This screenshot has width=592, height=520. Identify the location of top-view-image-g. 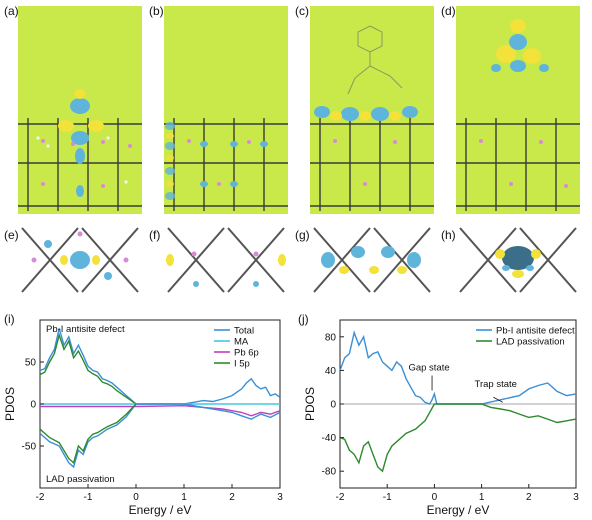
(372, 260).